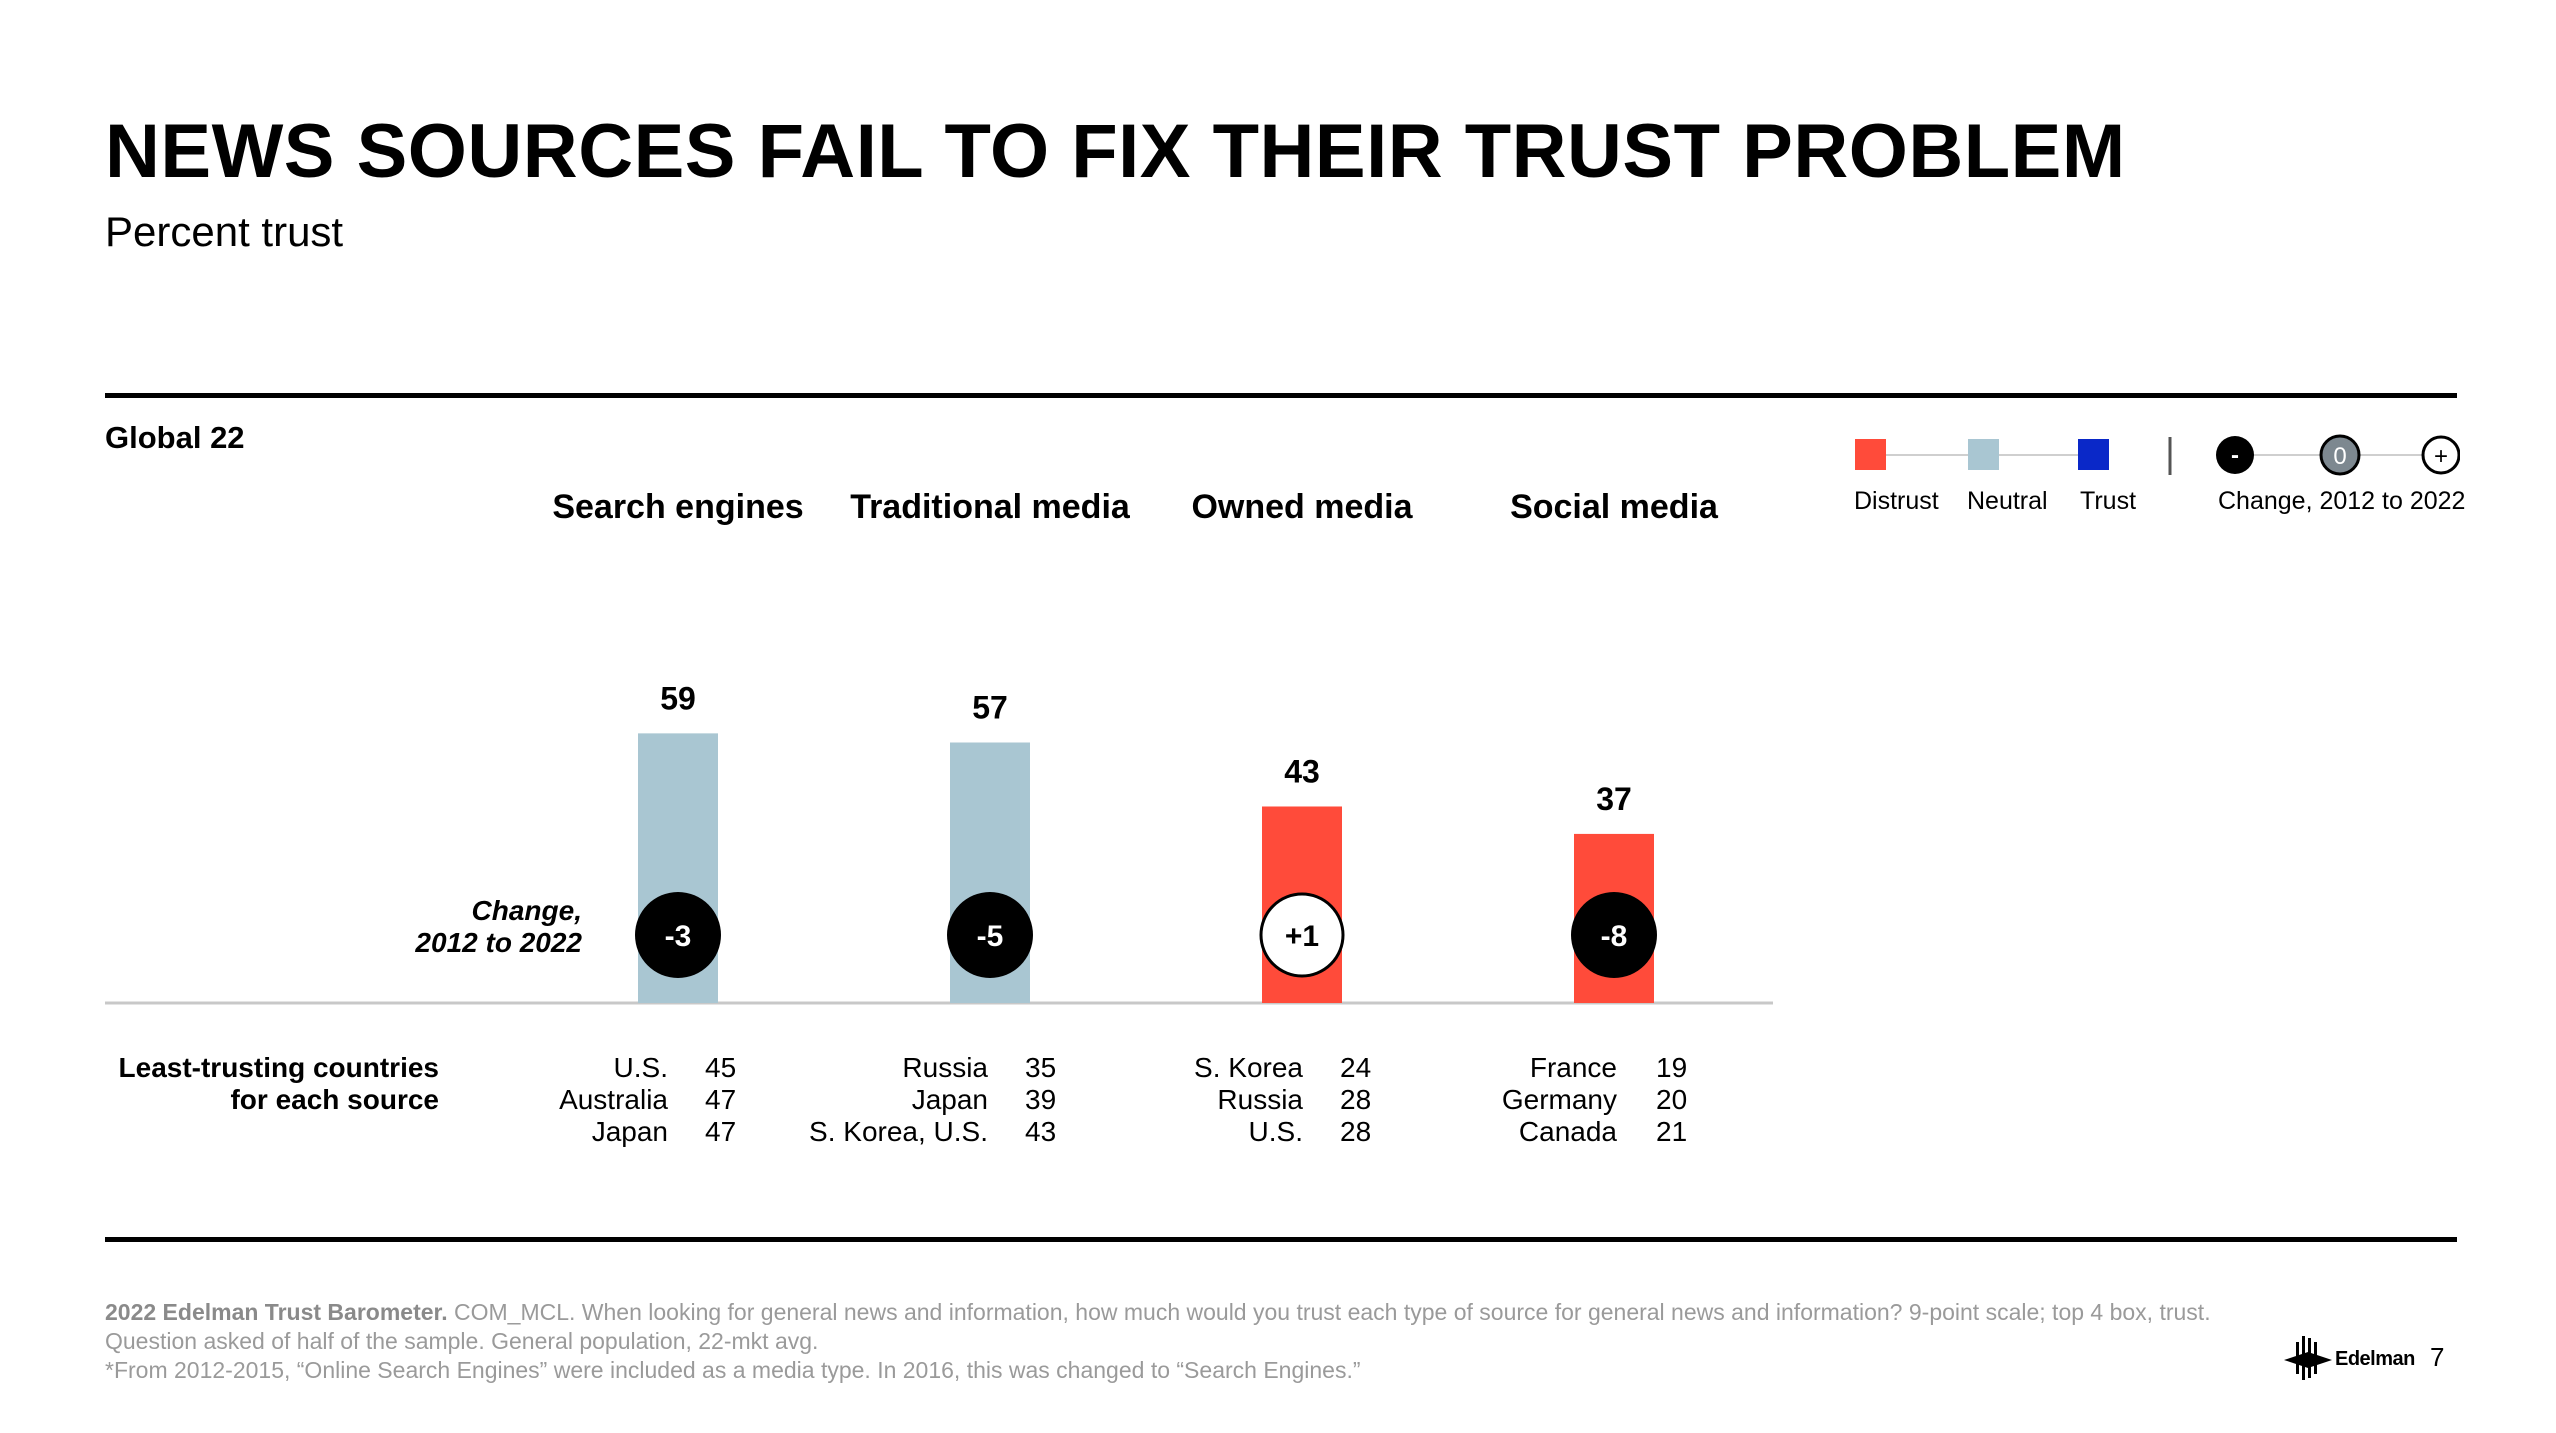 This screenshot has height=1433, width=2556. I want to click on least-trusting-value: 21, so click(1672, 1131).